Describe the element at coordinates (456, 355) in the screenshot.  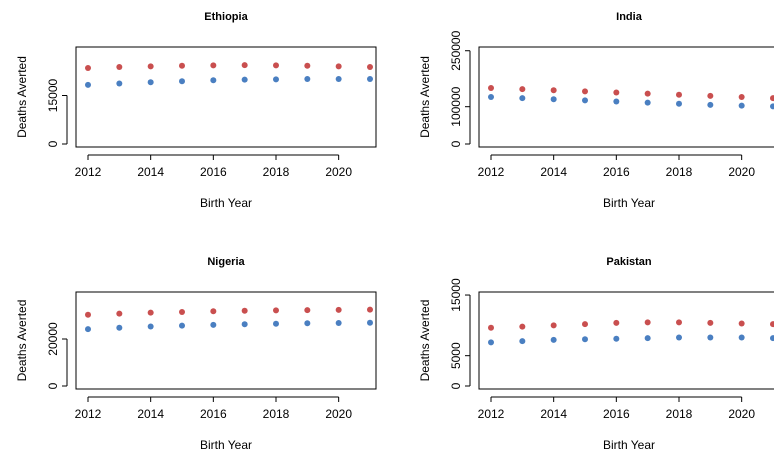
I see `y-tick-label: 5000` at that location.